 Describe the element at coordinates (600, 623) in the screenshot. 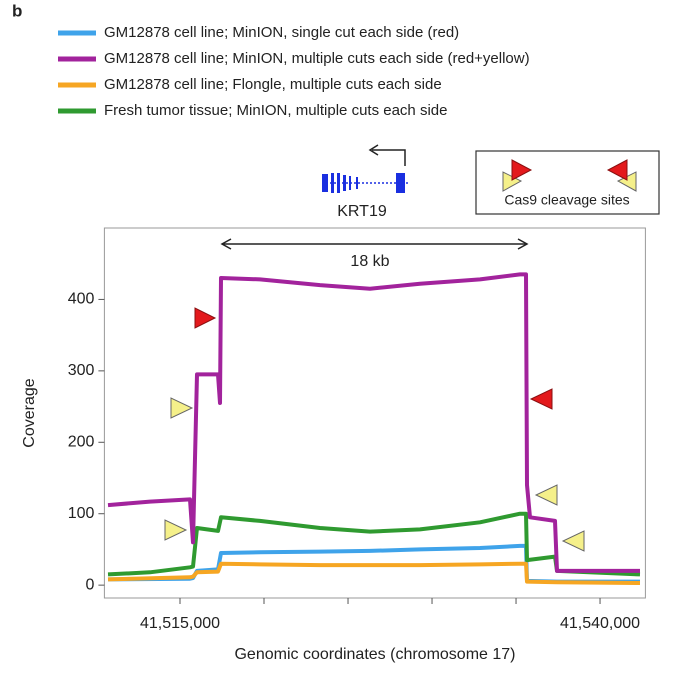

I see `x-tick-label: 41,540,000` at that location.